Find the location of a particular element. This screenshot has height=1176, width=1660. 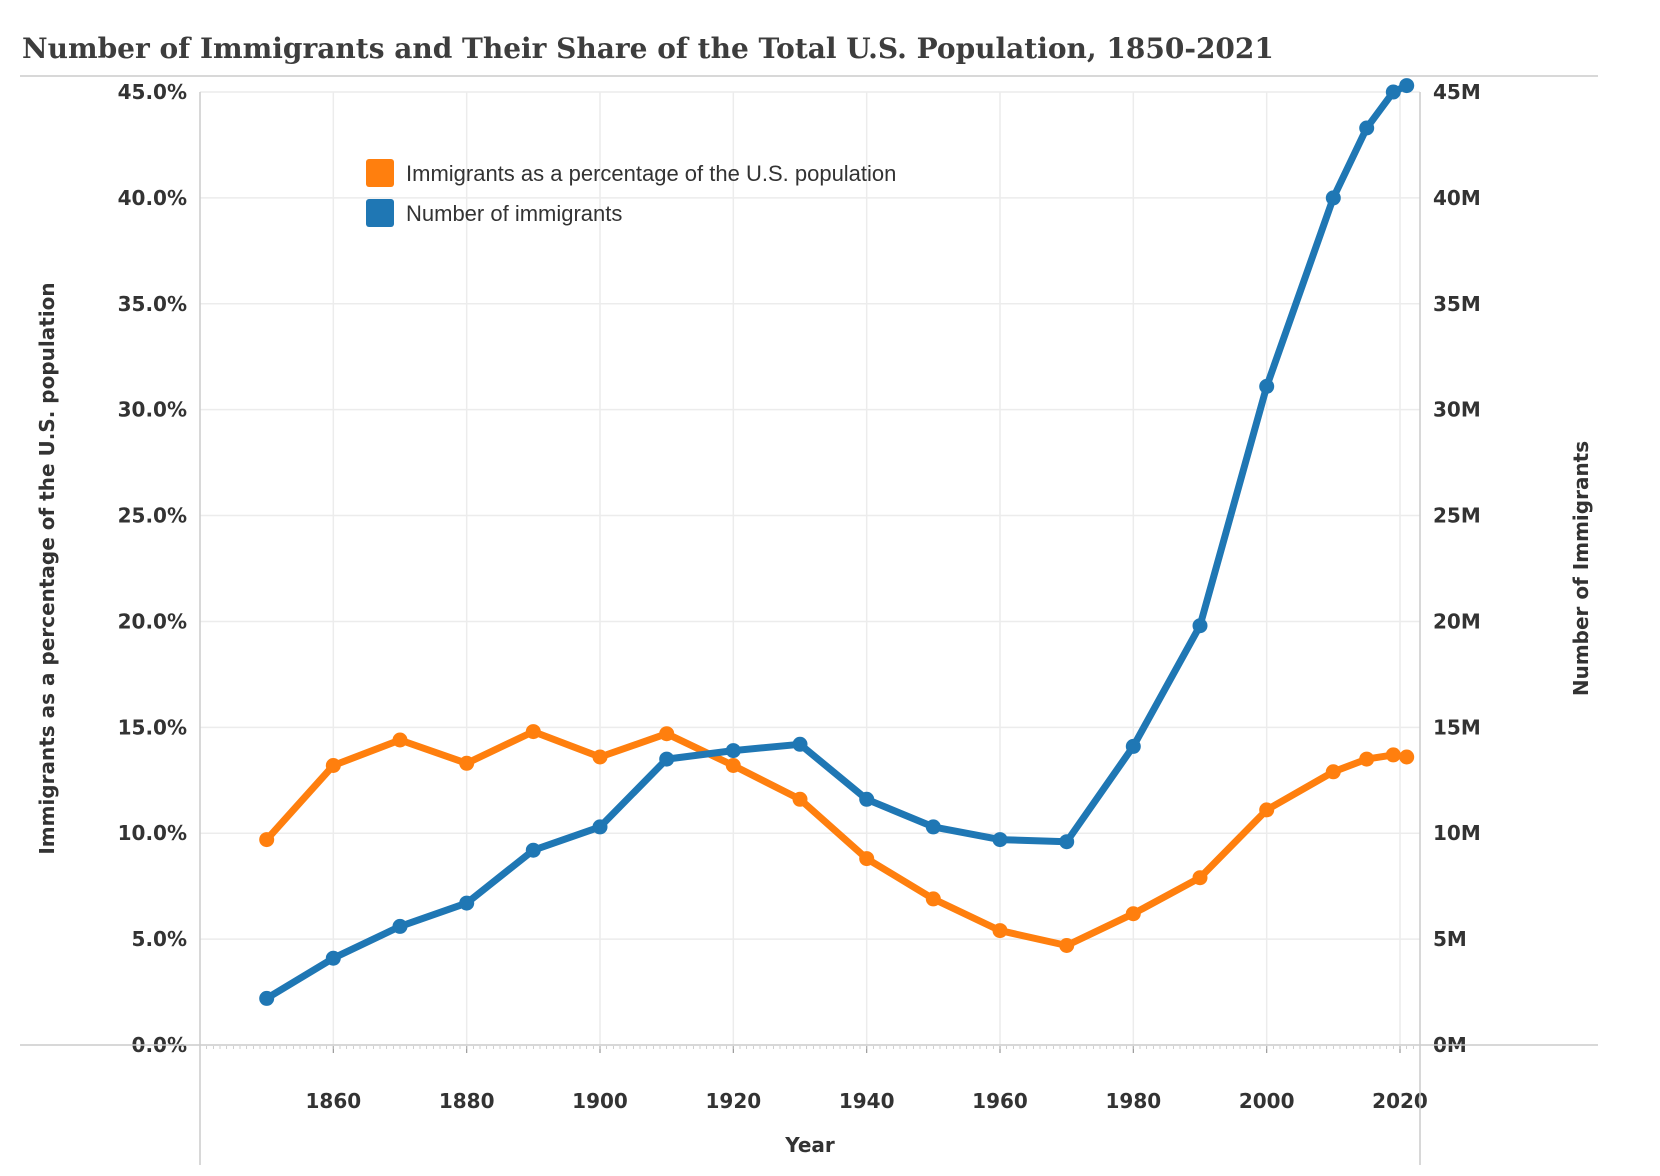

y-left-tick-label: 45.0% is located at coordinates (152, 92).